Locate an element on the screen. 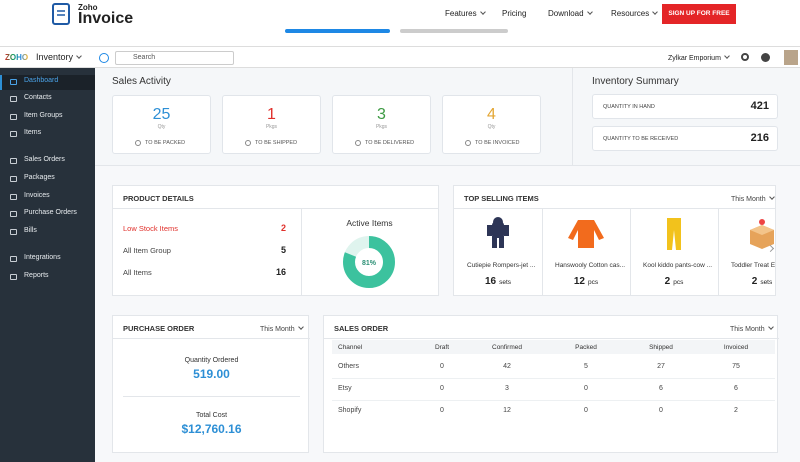 The width and height of the screenshot is (800, 462). sidebar-item: Sales Orders is located at coordinates (44, 159).